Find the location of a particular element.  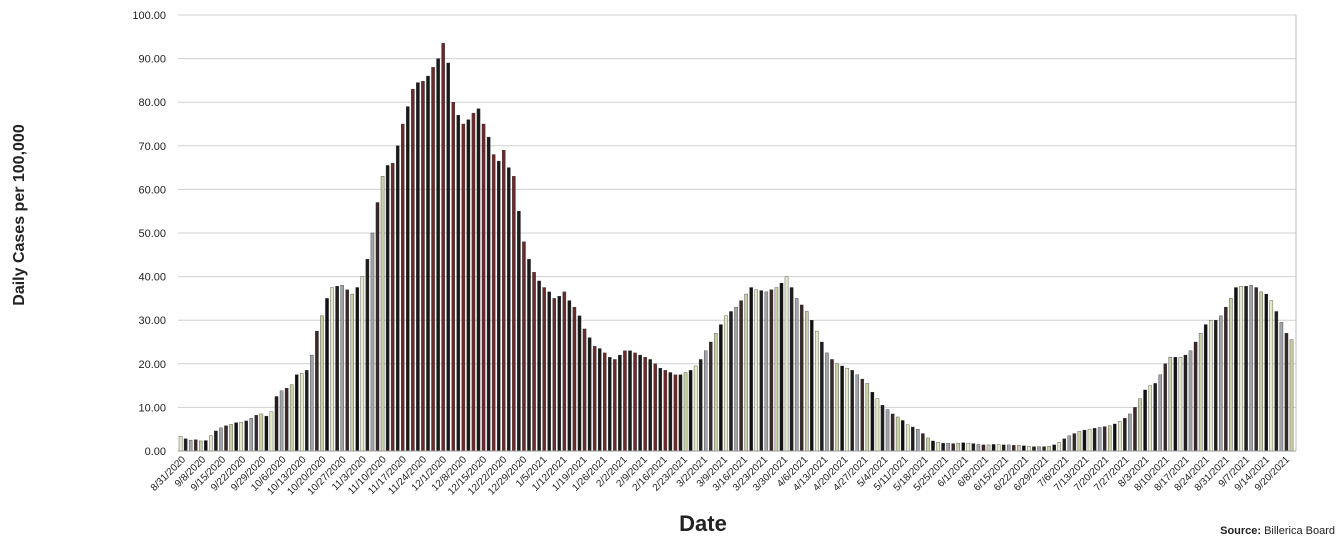

y-tick-label: 10.00 is located at coordinates (152, 408).